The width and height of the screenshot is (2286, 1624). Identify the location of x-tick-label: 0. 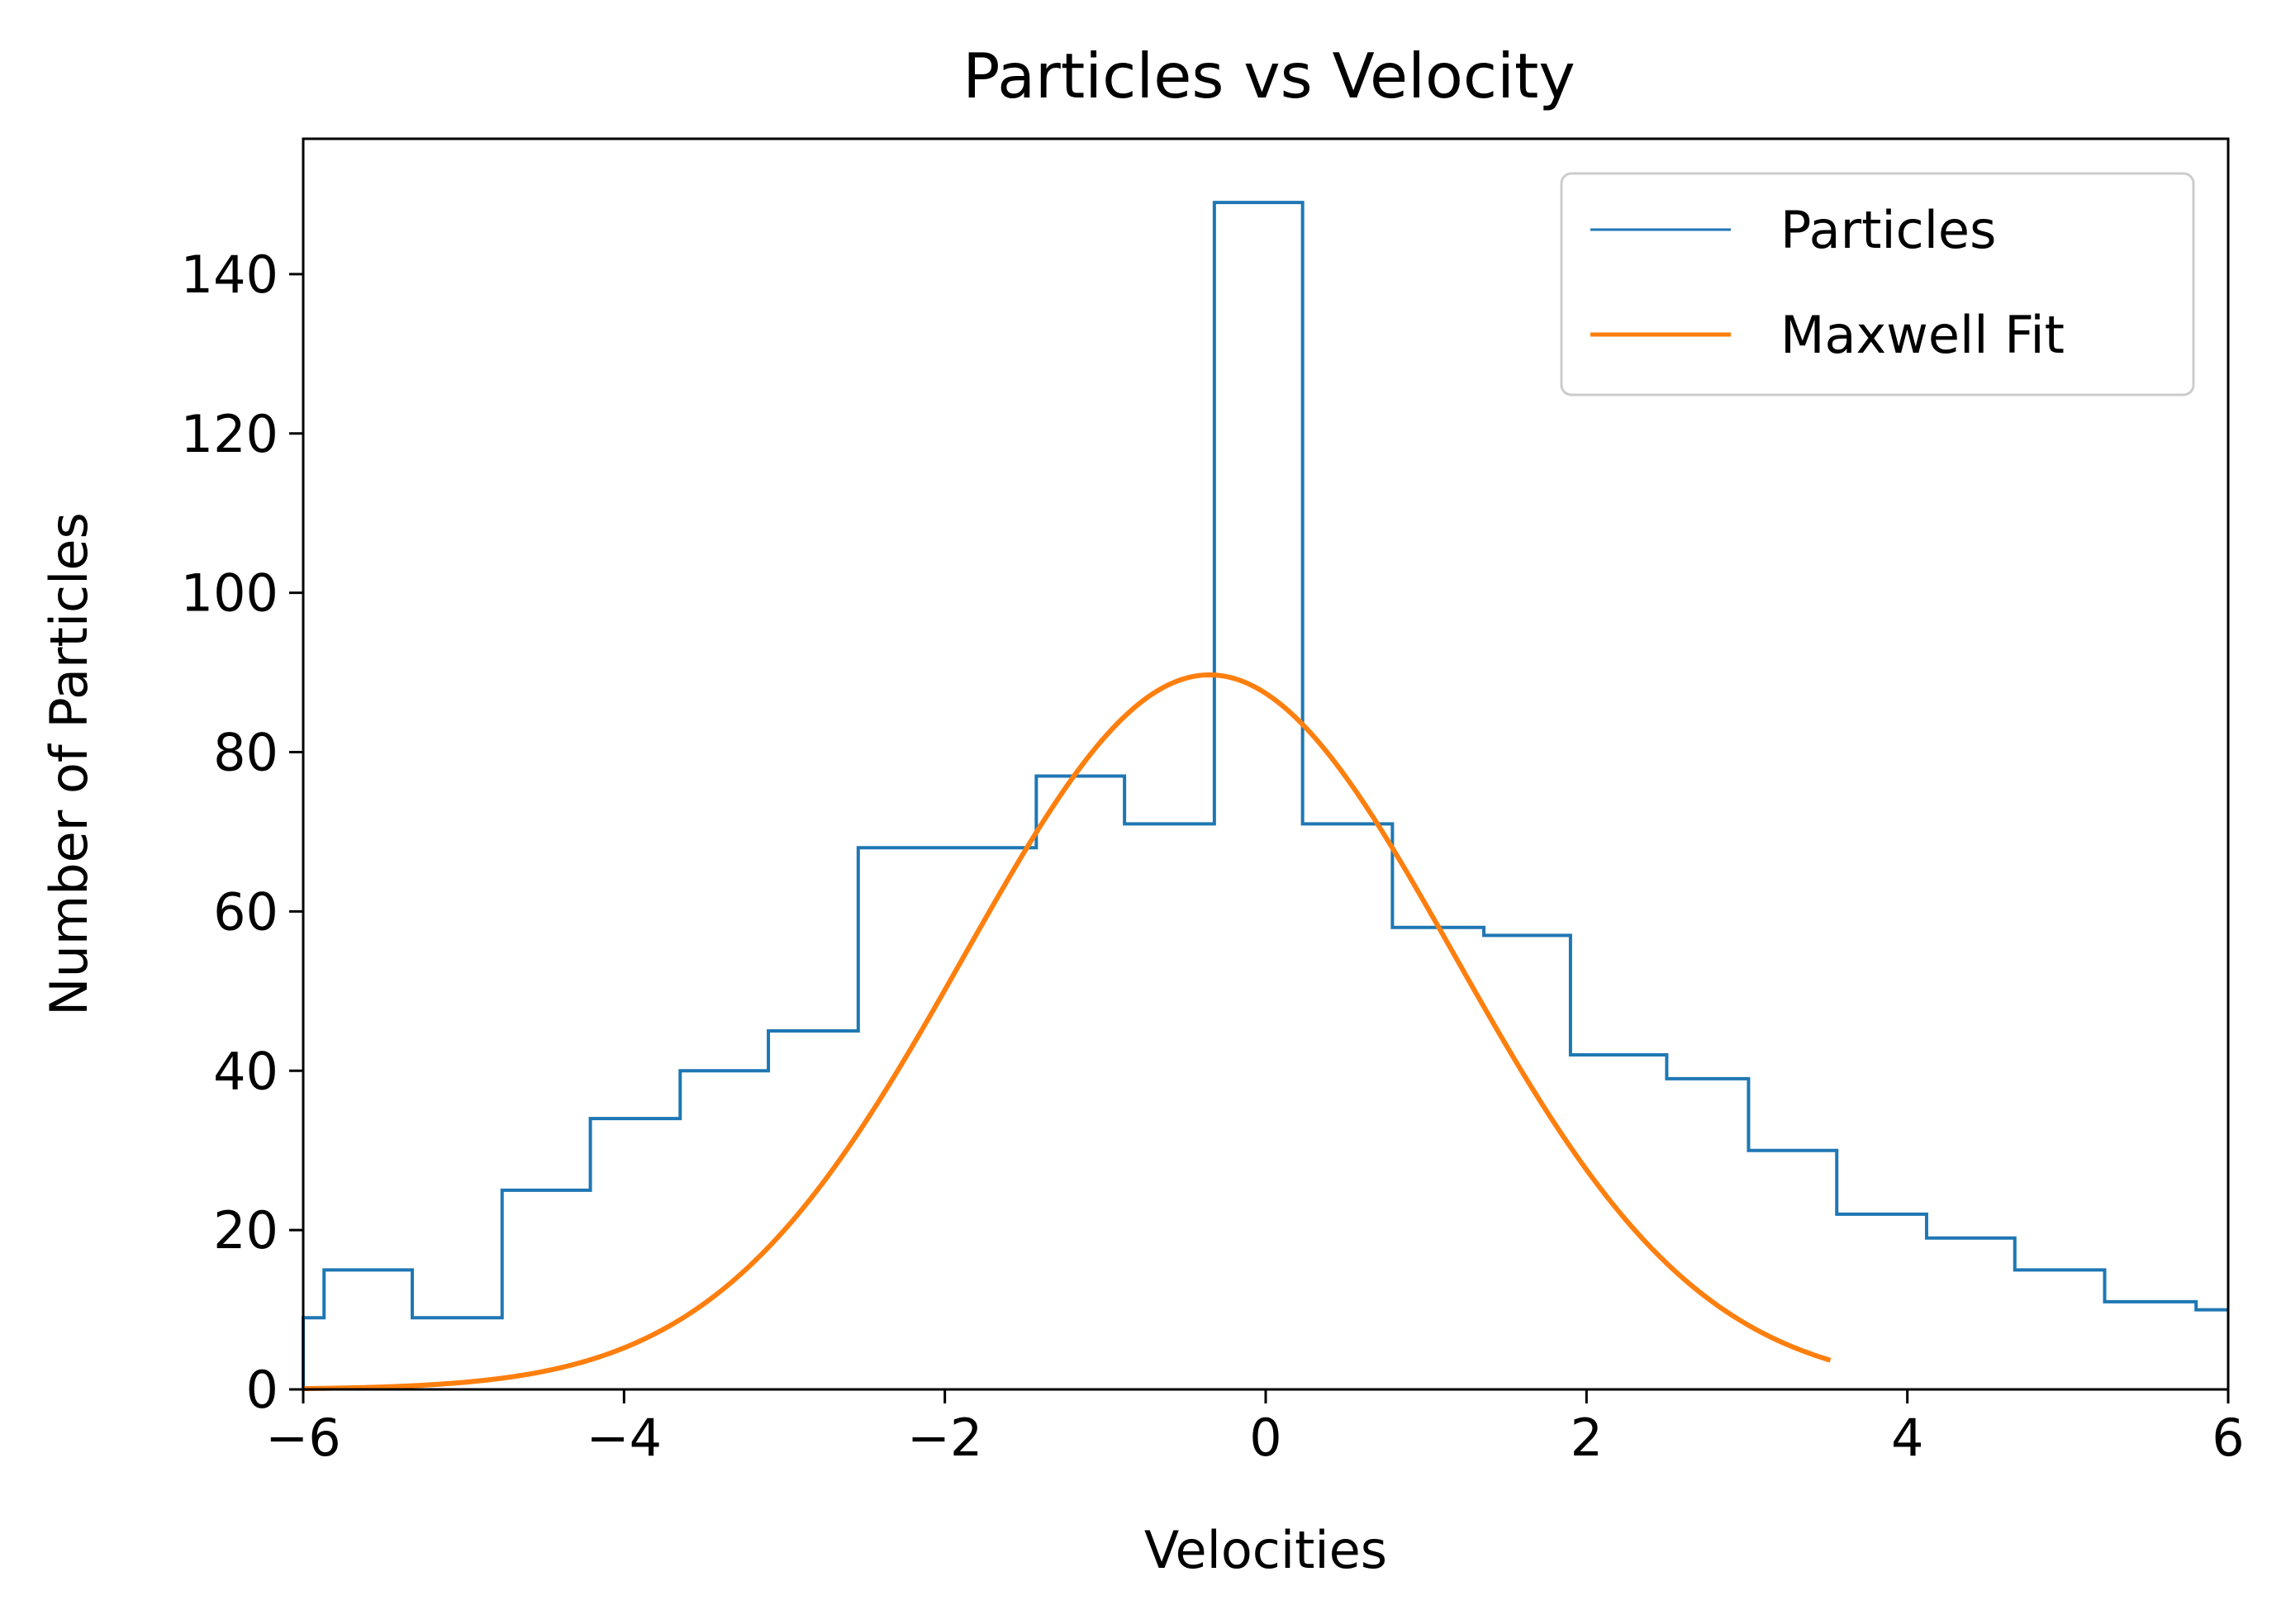
(1265, 1438).